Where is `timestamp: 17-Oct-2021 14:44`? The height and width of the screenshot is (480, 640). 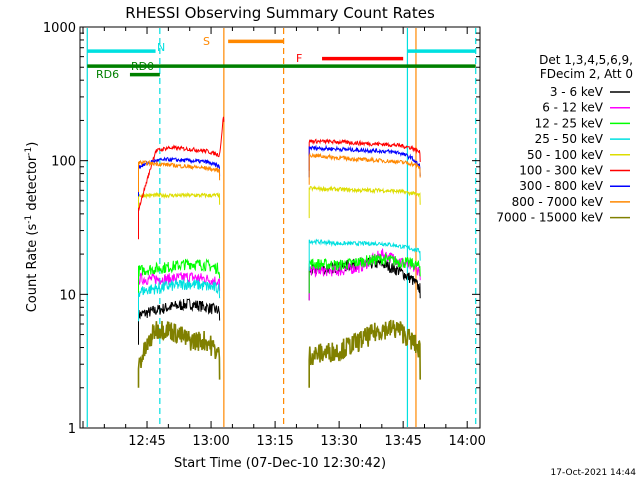
timestamp: 17-Oct-2021 14:44 is located at coordinates (594, 473).